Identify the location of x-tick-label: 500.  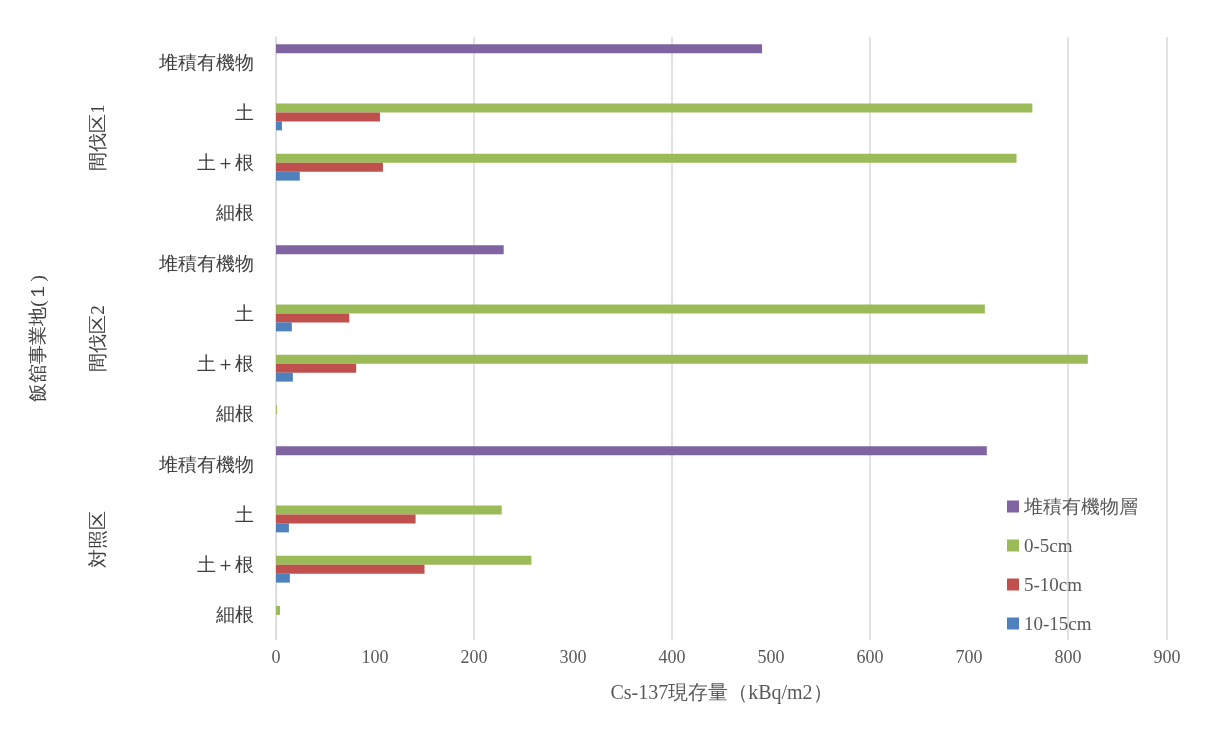
(771, 657).